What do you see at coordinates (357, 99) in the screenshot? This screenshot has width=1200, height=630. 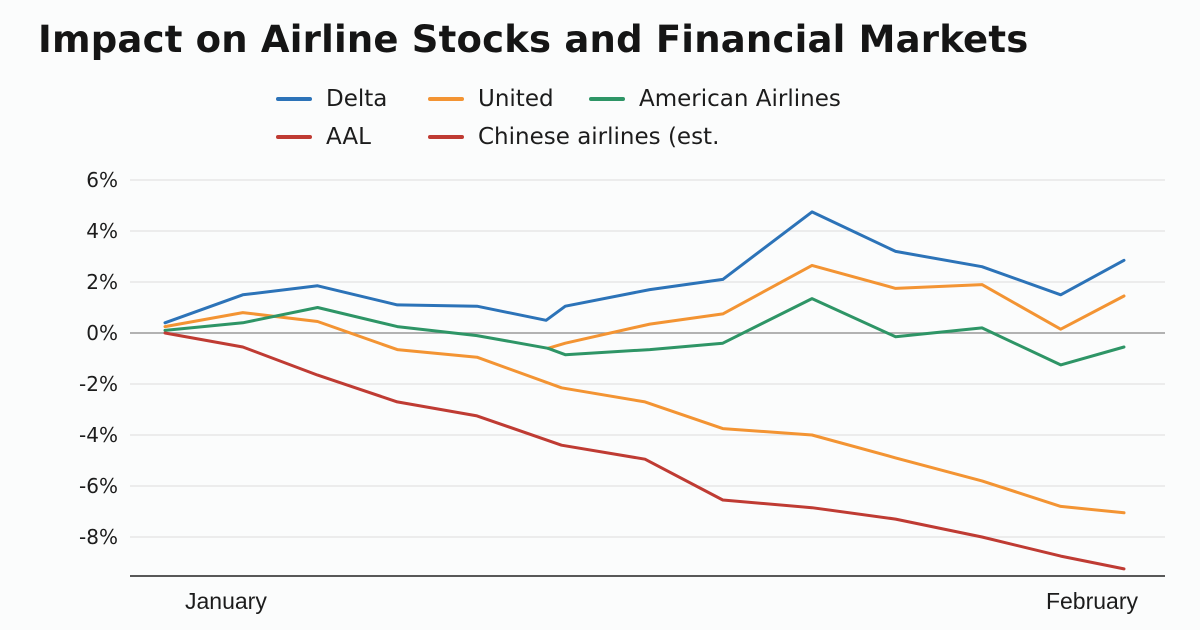 I see `legend-label-delta: Delta` at bounding box center [357, 99].